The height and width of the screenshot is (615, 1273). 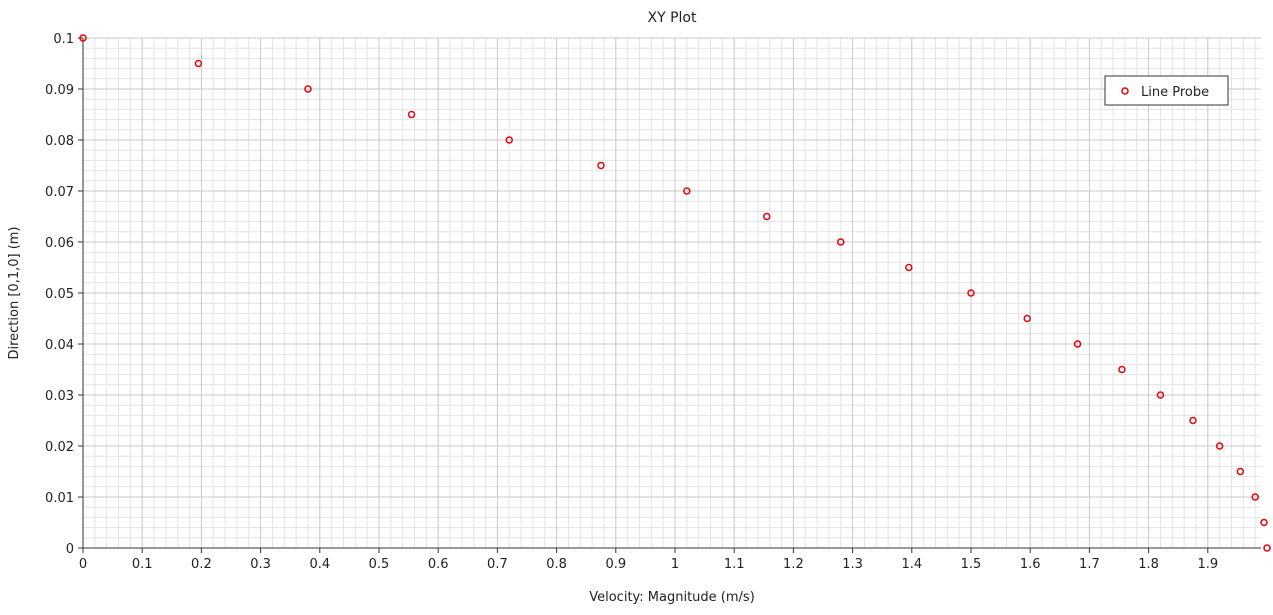 What do you see at coordinates (615, 564) in the screenshot?
I see `x-tick-label: 0.9` at bounding box center [615, 564].